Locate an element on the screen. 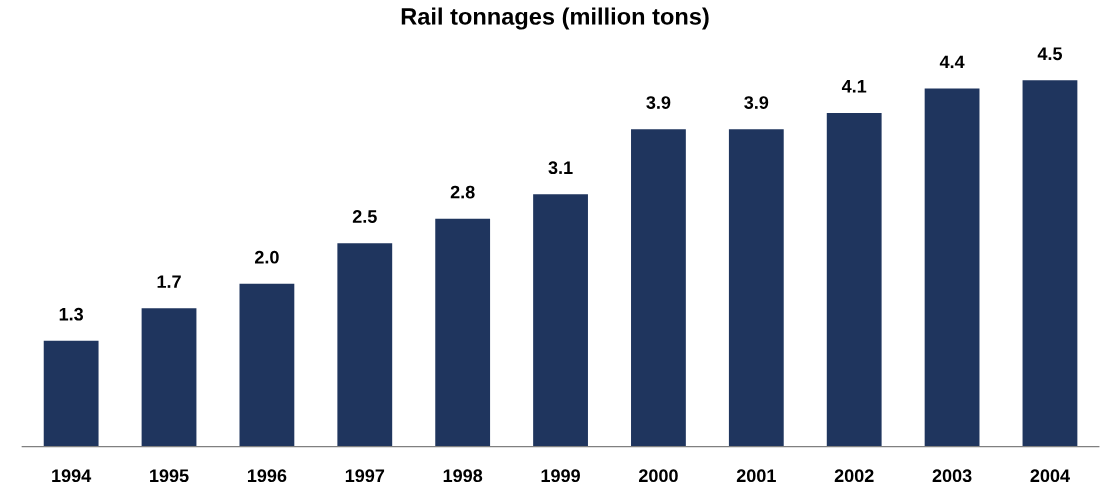  data-label: 3.1 is located at coordinates (560, 168).